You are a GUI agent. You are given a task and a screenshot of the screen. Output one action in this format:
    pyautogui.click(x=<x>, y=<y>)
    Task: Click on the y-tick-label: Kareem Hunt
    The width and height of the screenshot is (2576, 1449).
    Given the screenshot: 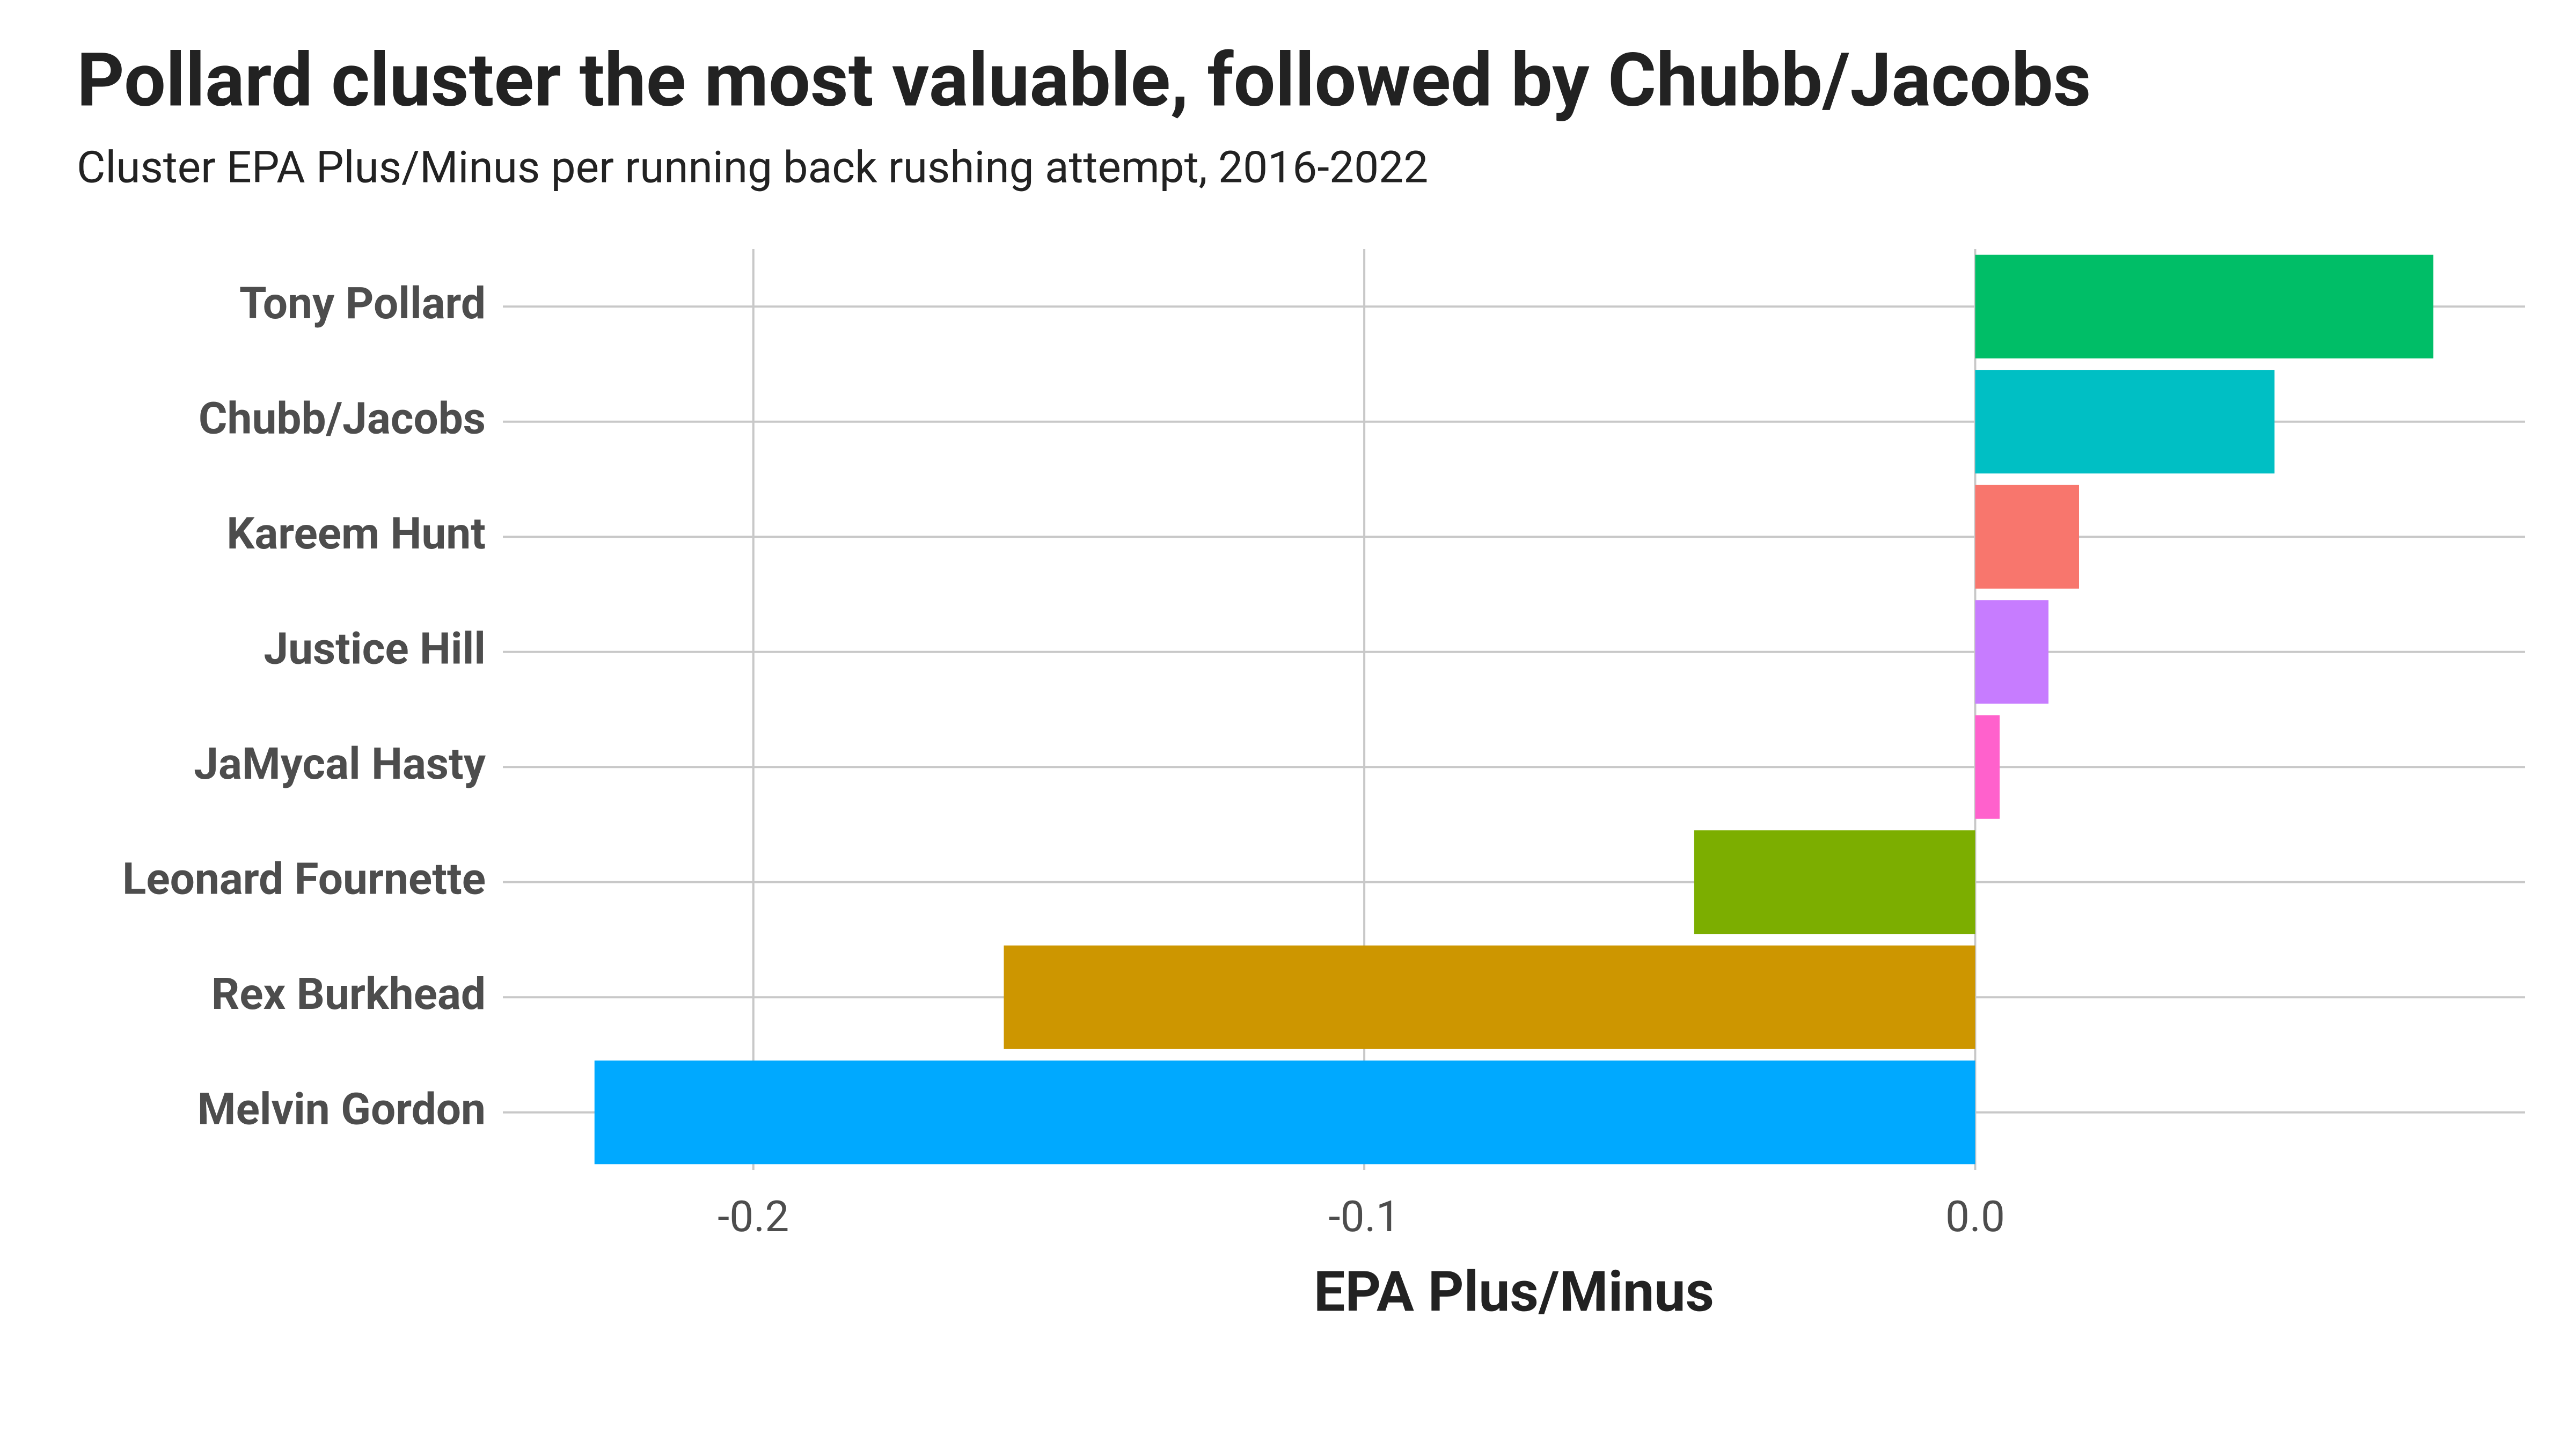 What is the action you would take?
    pyautogui.click(x=356, y=534)
    